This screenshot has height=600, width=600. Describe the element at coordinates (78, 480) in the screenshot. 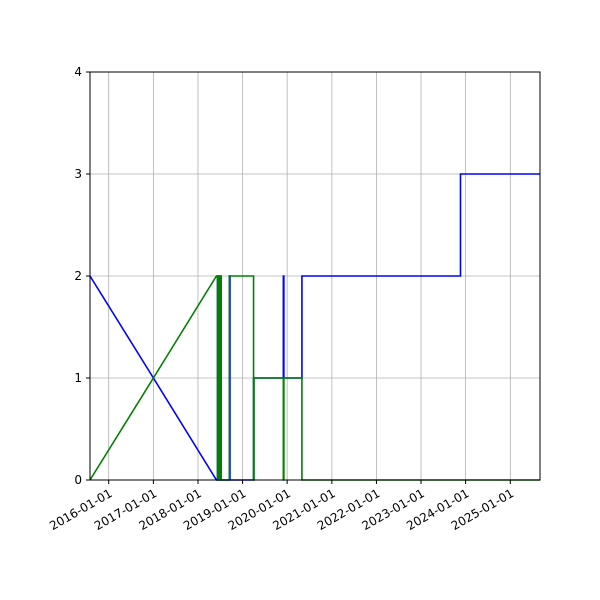

I see `y-tick-label: 0` at that location.